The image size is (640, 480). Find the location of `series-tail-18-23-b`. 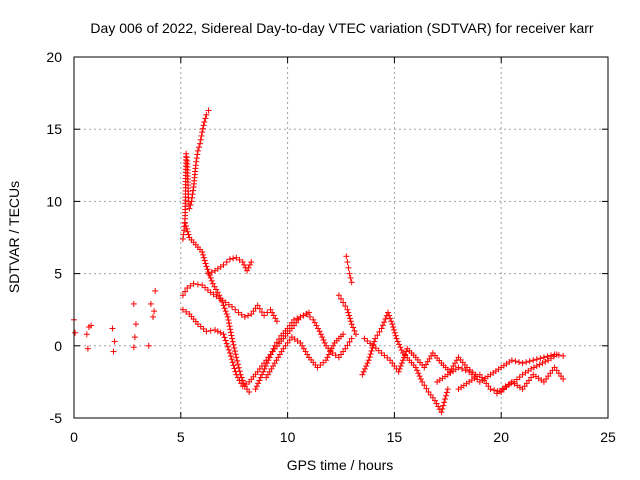

series-tail-18-23-b is located at coordinates (511, 380).